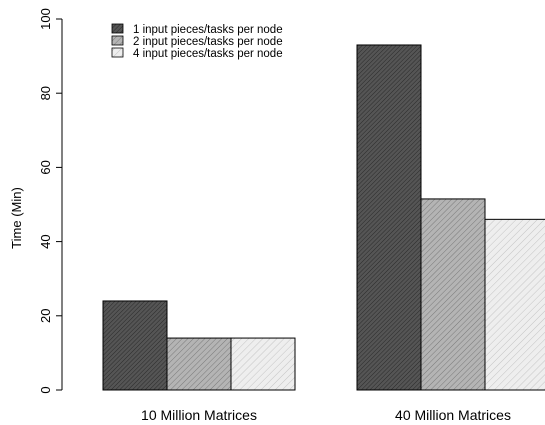 This screenshot has width=545, height=425. I want to click on x-axis-labels: 10 Million Matrices 40 Million Matrices, so click(326, 415).